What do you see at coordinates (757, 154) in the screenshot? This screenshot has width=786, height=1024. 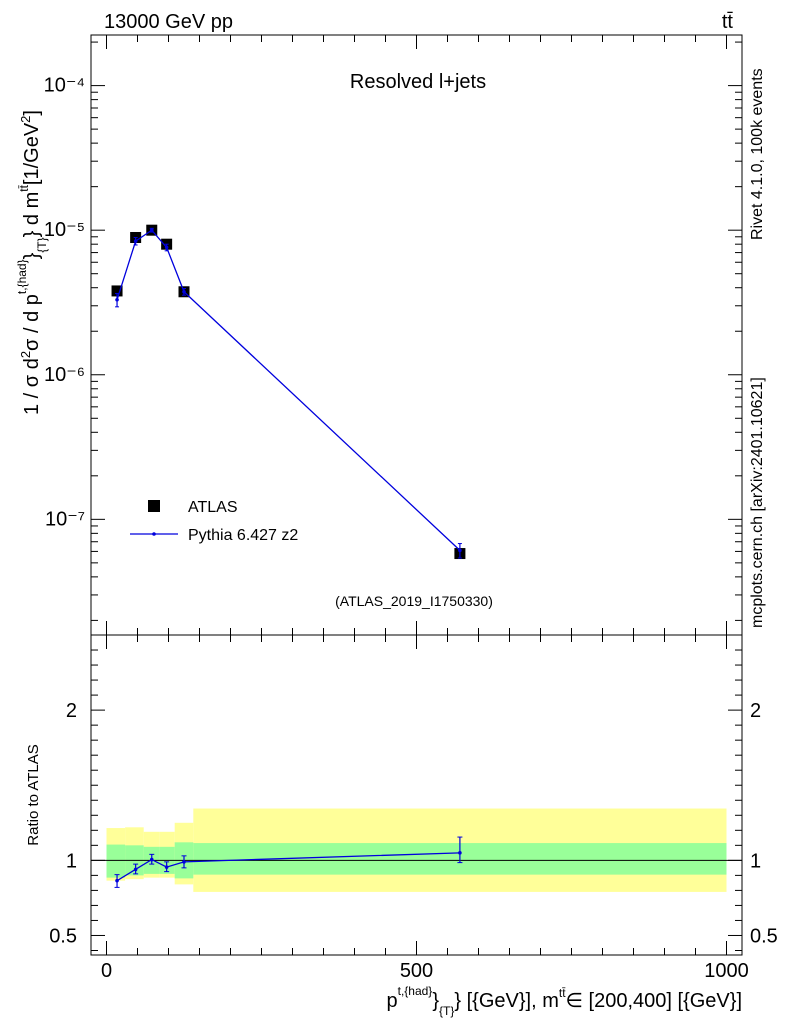 I see `rivet-label: Rivet 4.1.0, 100k events` at bounding box center [757, 154].